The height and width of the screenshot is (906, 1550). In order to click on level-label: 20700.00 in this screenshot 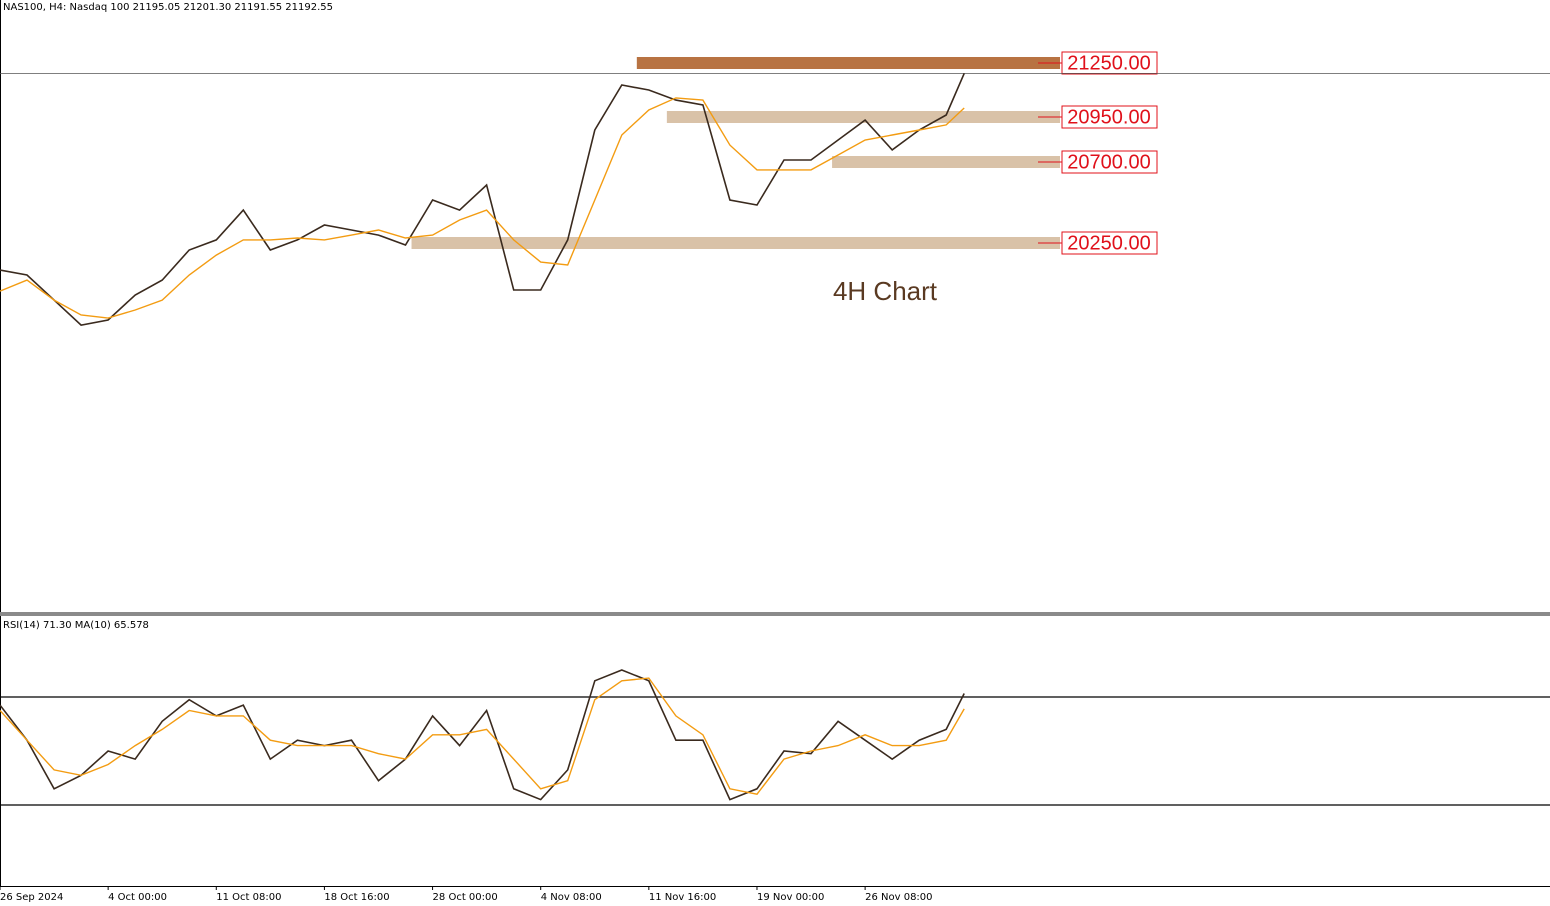, I will do `click(1108, 162)`.